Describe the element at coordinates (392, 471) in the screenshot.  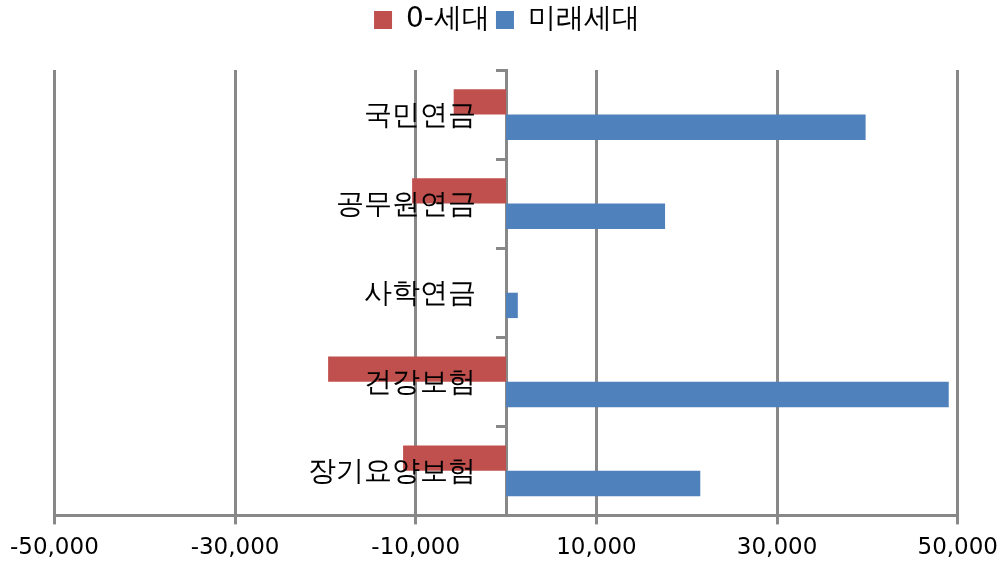
I see `y-tick-label: 장기요양보험` at that location.